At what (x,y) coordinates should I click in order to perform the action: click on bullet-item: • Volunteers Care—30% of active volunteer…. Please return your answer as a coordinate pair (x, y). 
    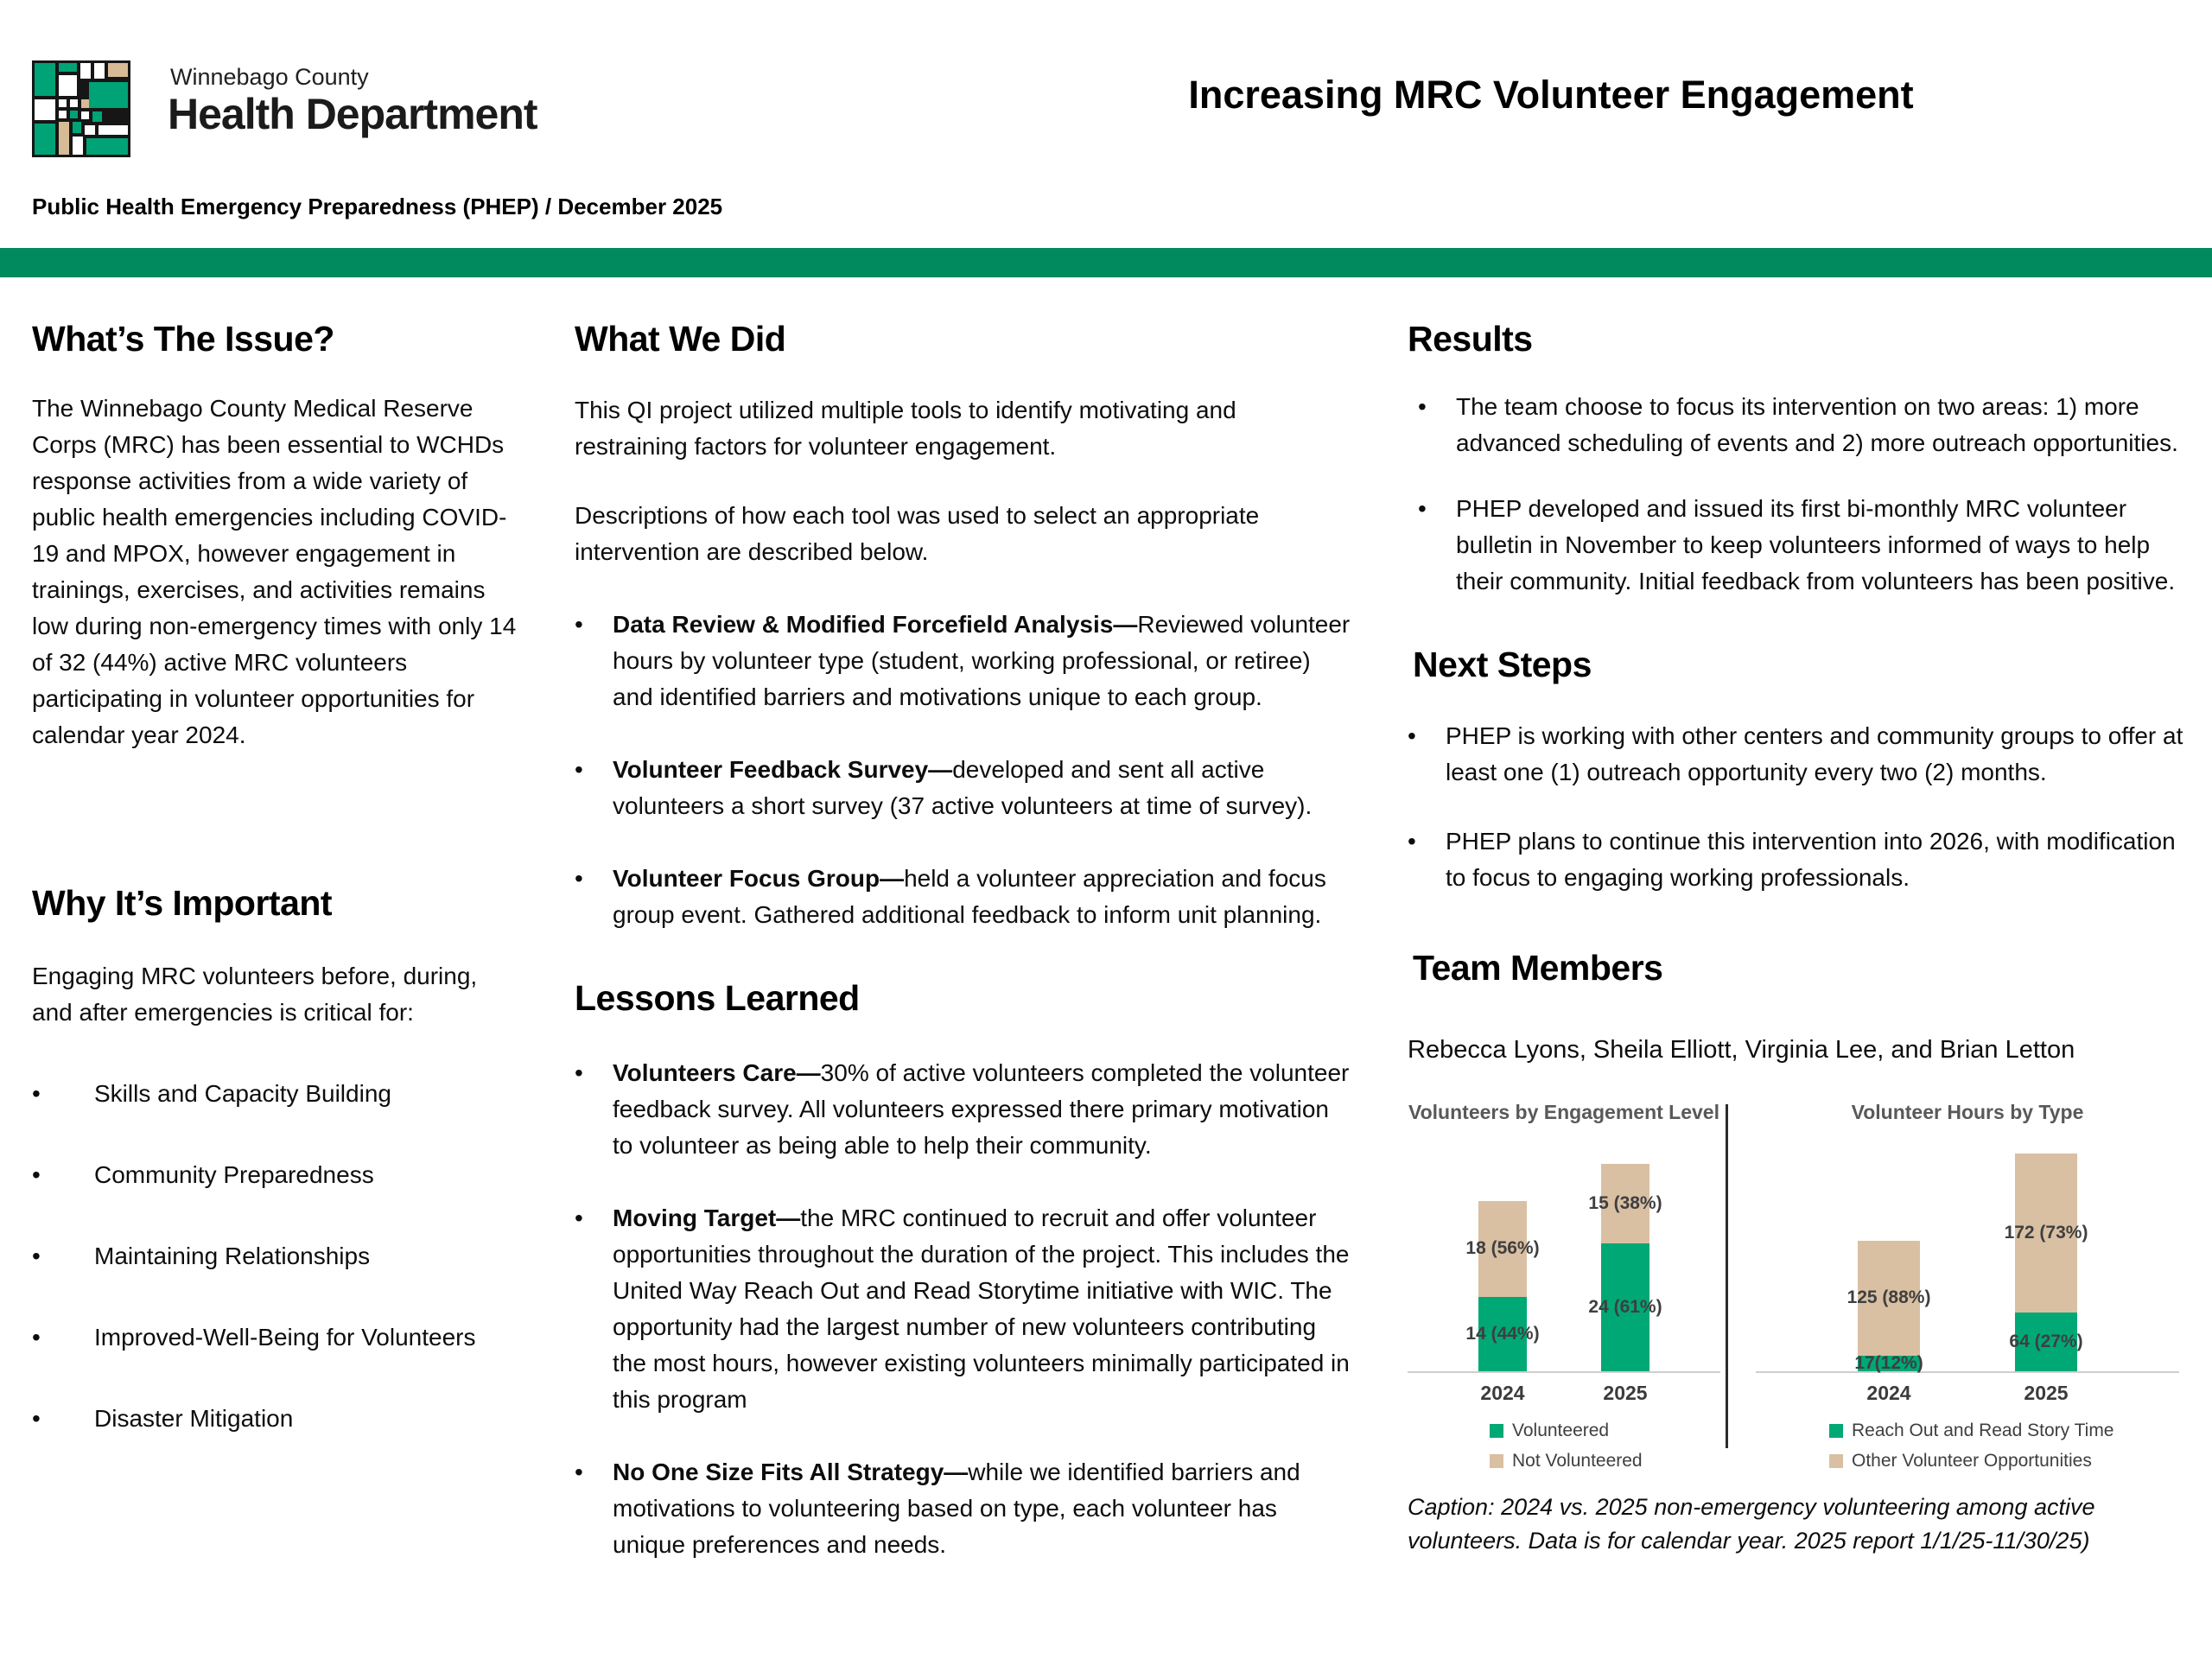
    Looking at the image, I should click on (963, 1109).